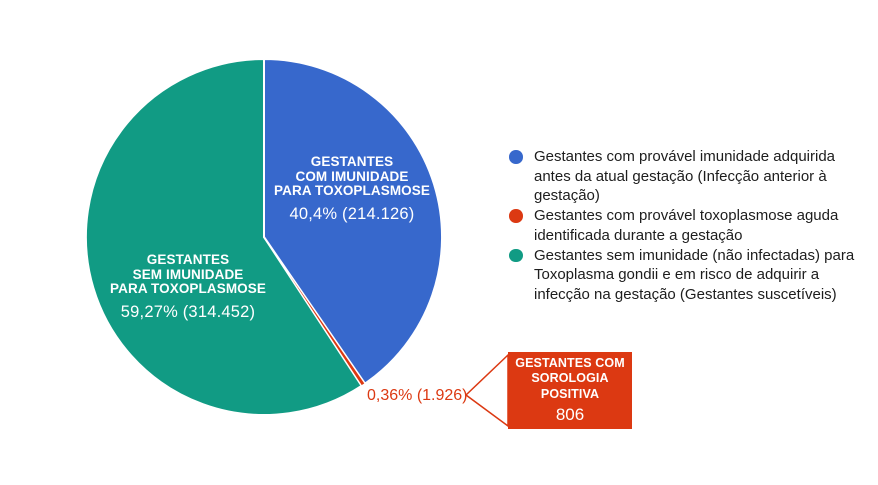  Describe the element at coordinates (516, 255) in the screenshot. I see `legend-dot-teal-icon` at that location.